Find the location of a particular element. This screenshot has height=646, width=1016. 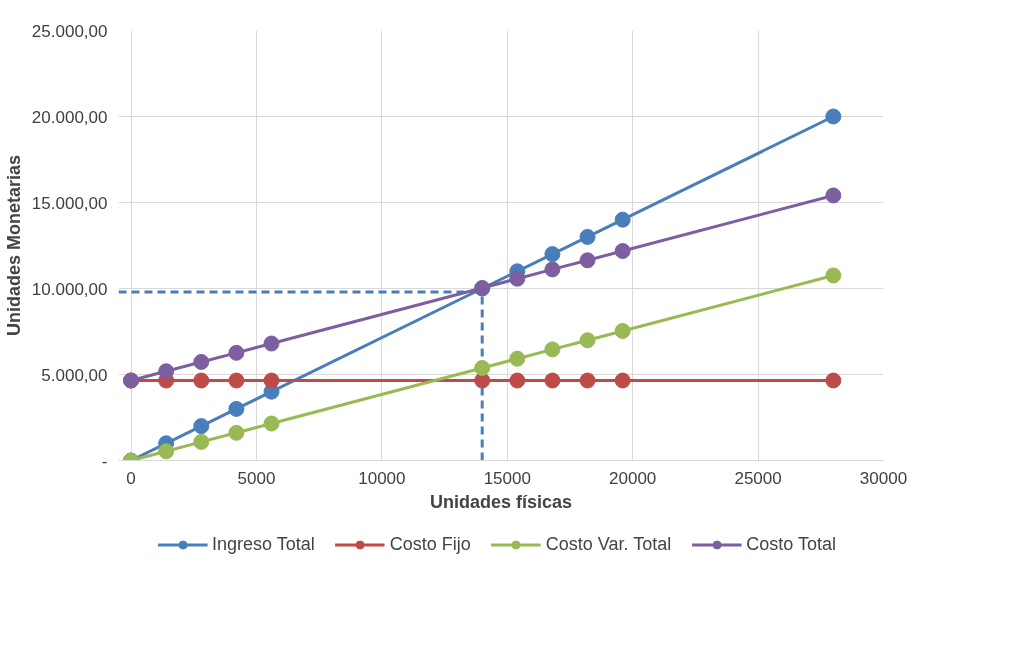

y-tick-label: - is located at coordinates (104, 461).